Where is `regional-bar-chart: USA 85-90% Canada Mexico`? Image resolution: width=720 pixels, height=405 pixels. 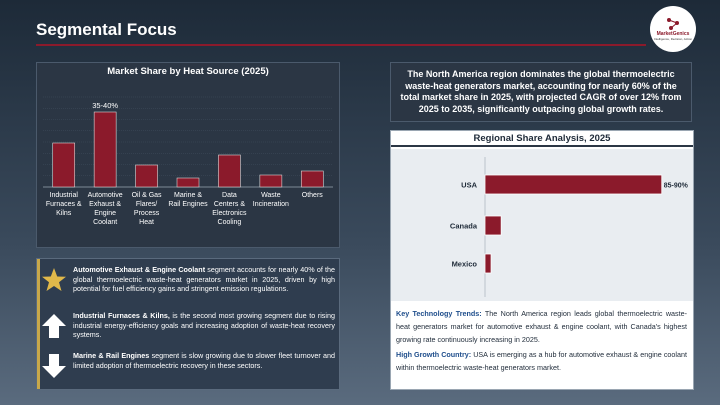 regional-bar-chart: USA 85-90% Canada Mexico is located at coordinates (569, 227).